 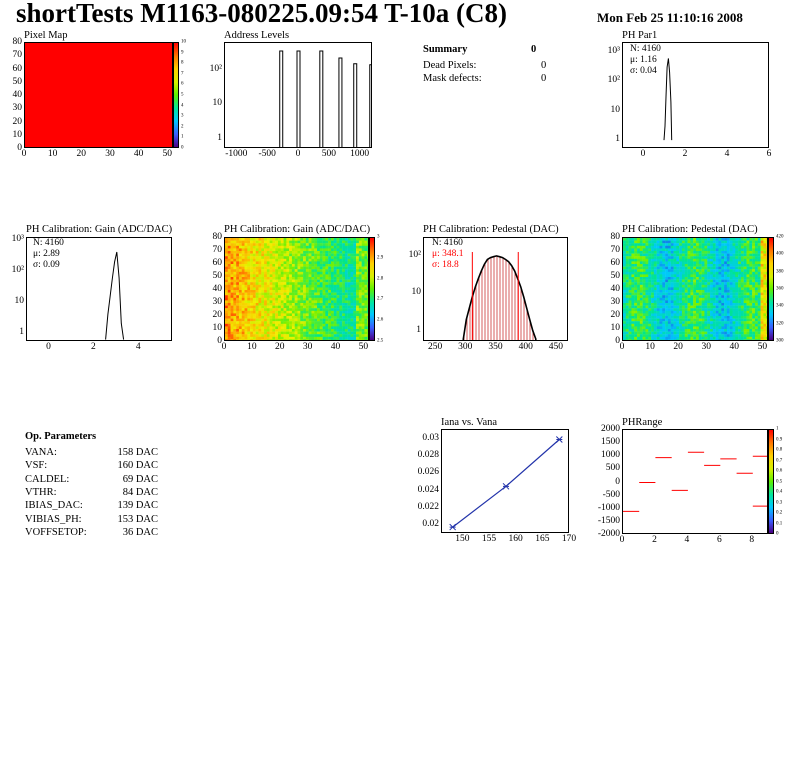 I want to click on address_levels-y-tick: 10, so click(x=217, y=103).